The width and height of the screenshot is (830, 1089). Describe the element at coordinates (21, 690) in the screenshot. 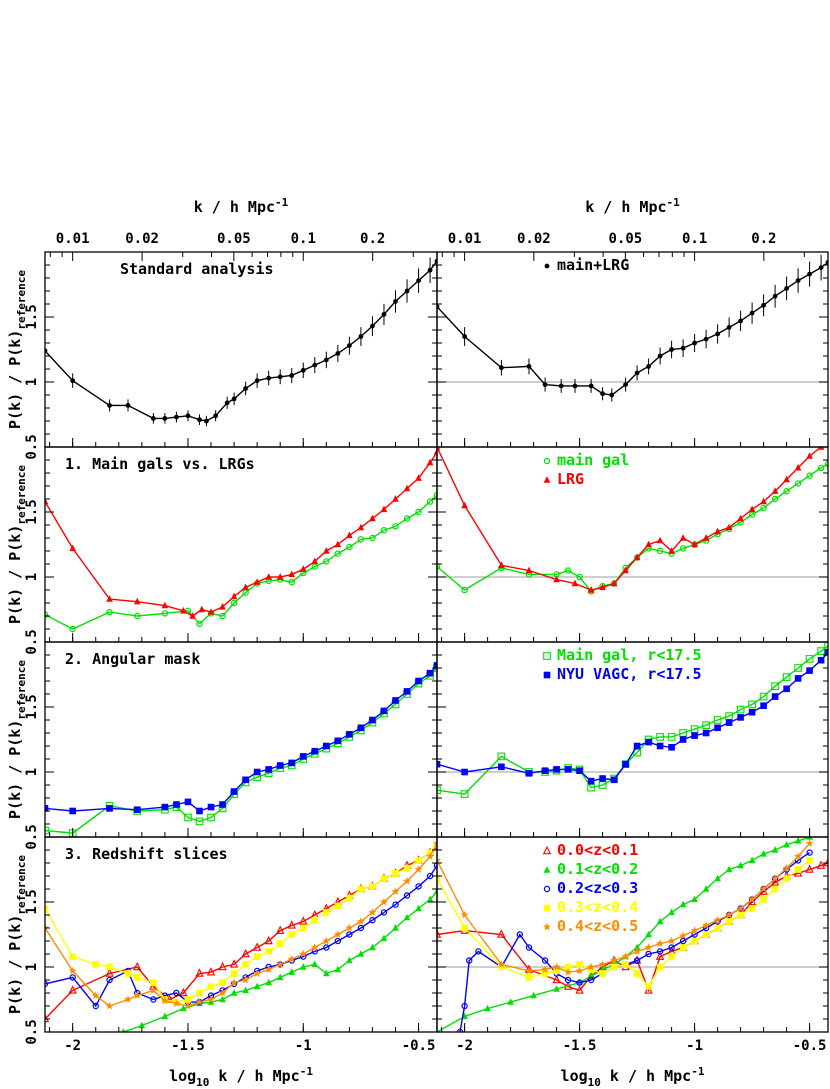

I see `y-axis-label-subscript: reference` at that location.